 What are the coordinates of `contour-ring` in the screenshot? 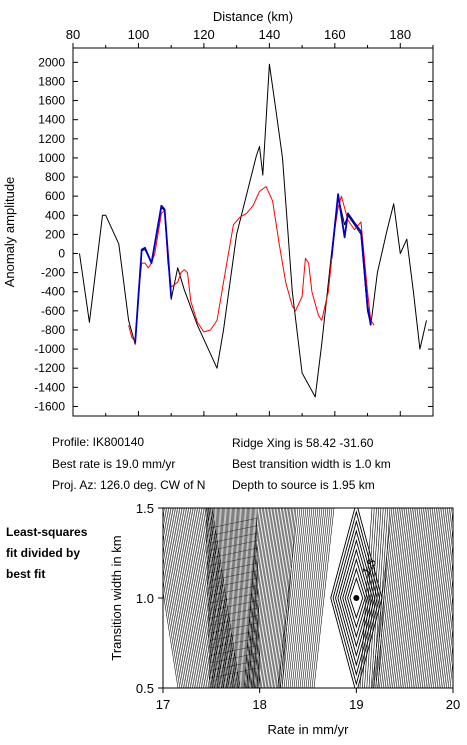 It's located at (356, 598).